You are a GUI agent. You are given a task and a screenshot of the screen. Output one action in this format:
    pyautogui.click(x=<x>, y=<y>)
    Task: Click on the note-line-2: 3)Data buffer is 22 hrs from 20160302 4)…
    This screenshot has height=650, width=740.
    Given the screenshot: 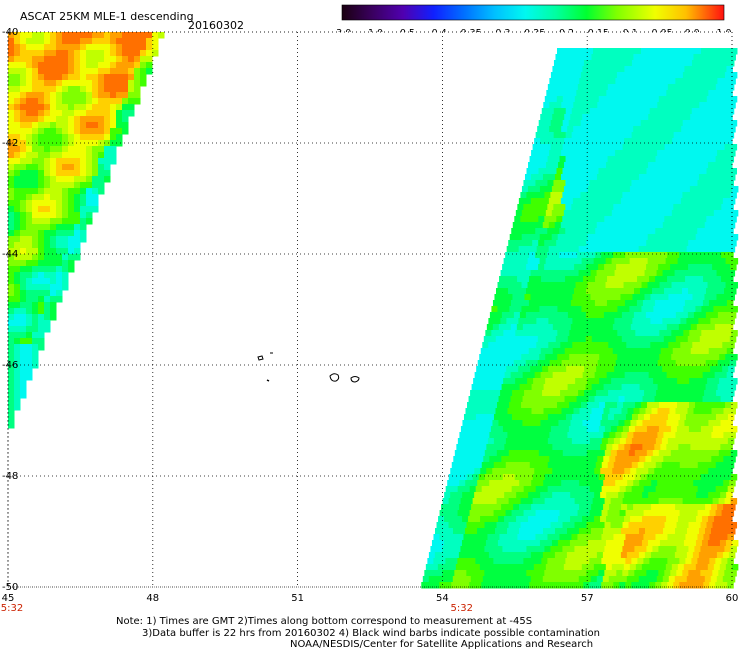 What is the action you would take?
    pyautogui.click(x=371, y=633)
    